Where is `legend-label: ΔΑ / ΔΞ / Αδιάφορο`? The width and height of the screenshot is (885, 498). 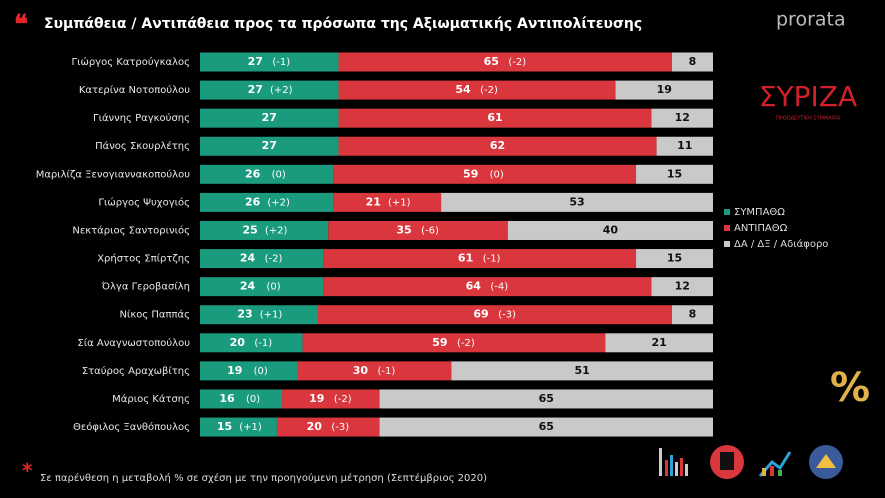 legend-label: ΔΑ / ΔΞ / Αδιάφορο is located at coordinates (781, 244).